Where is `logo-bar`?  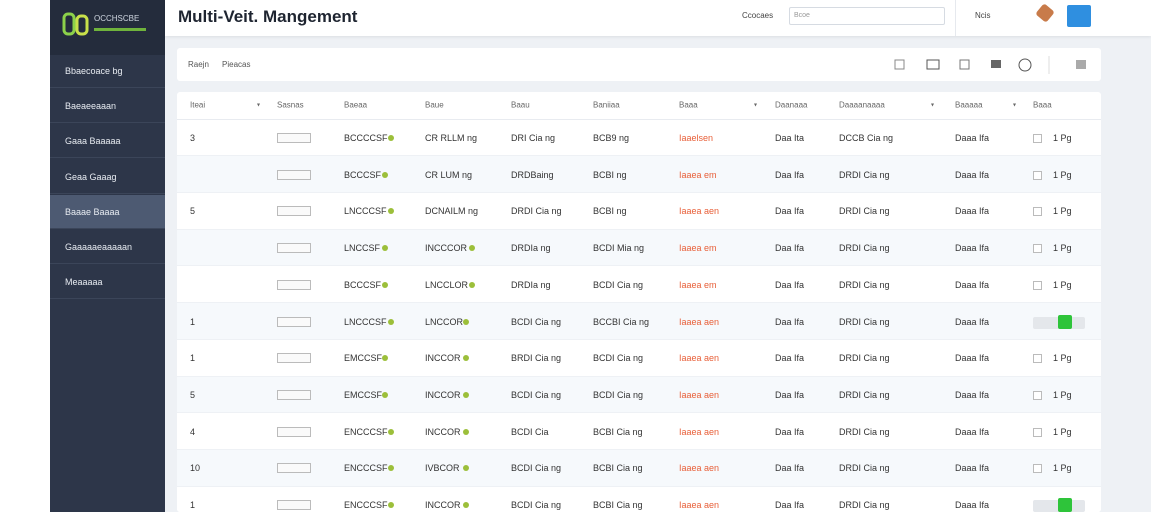 logo-bar is located at coordinates (120, 29).